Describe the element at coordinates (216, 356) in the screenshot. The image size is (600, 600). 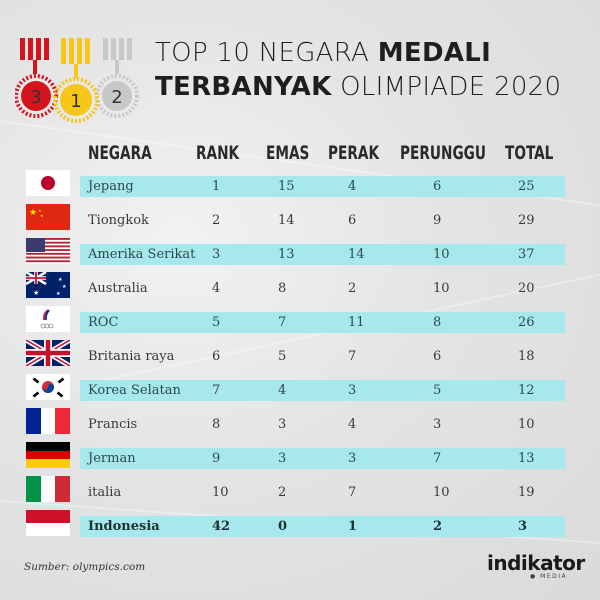
I see `cell-rank: 6` at that location.